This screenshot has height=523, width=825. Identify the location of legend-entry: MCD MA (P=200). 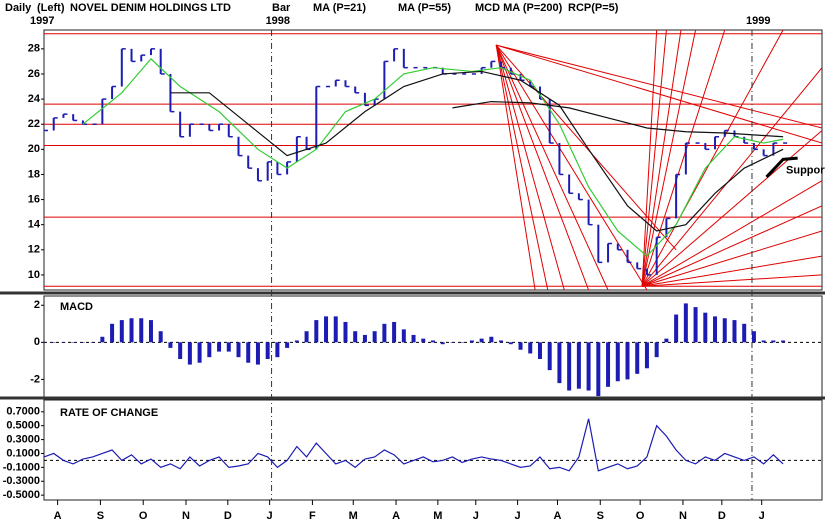
(519, 8).